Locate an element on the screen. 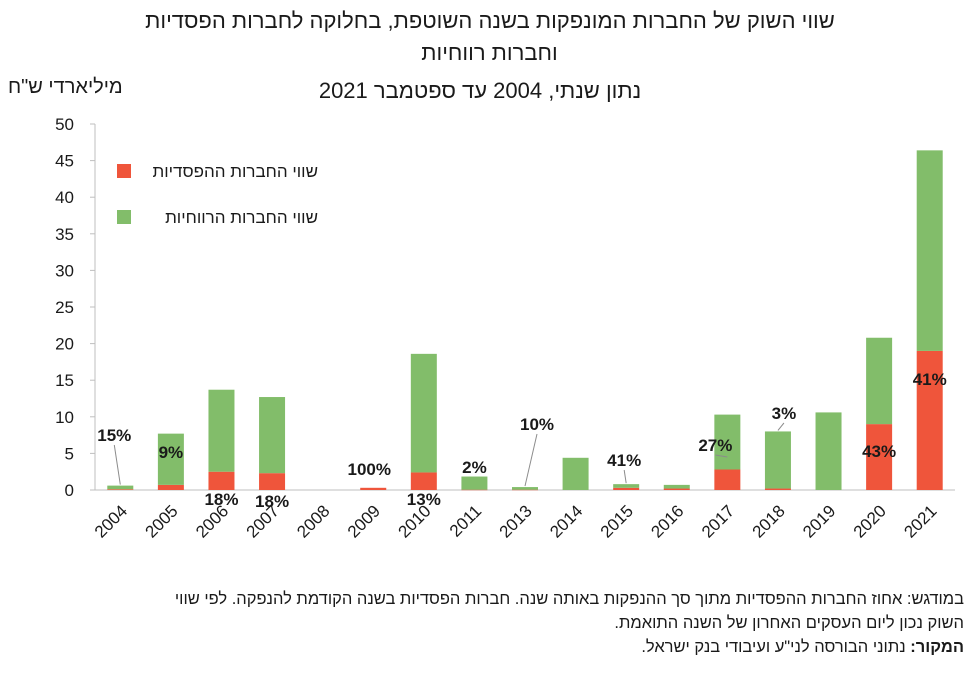 This screenshot has width=979, height=676. loss-share-label-2018: 3% is located at coordinates (784, 413).